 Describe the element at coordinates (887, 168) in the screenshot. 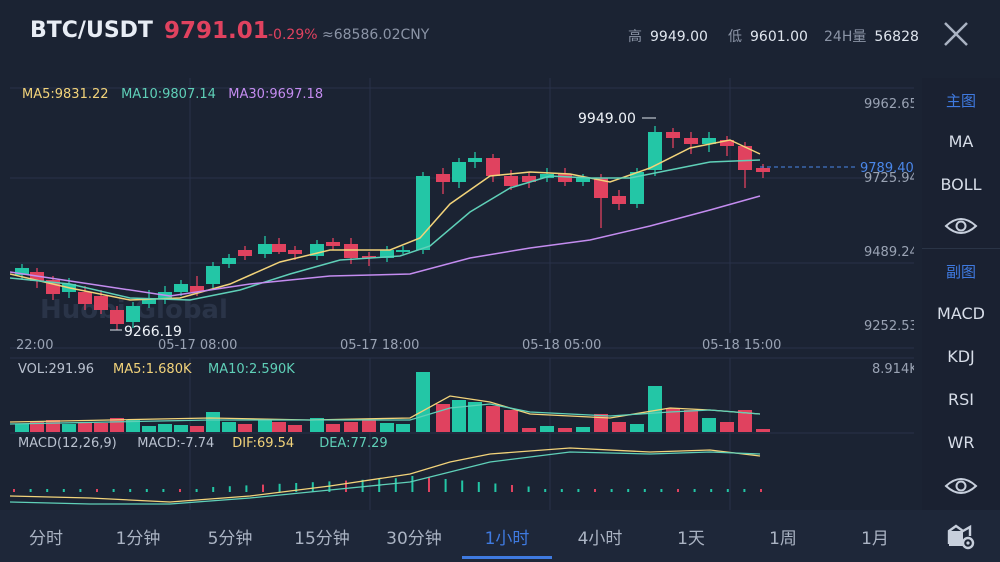

I see `current-price-tag: 9789.40` at that location.